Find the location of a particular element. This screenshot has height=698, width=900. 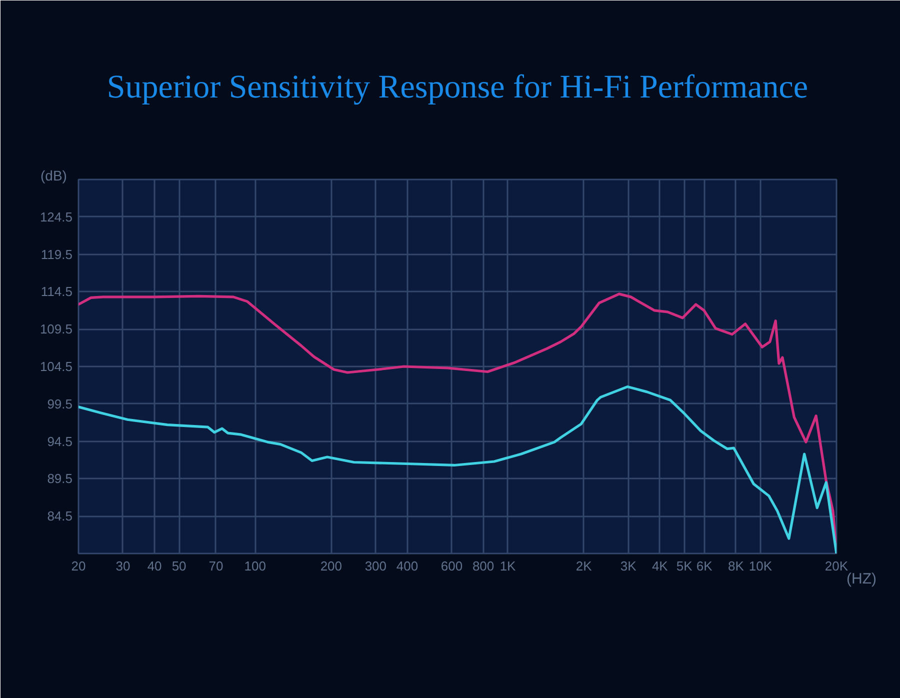

x-tick-label: 300 is located at coordinates (375, 566).